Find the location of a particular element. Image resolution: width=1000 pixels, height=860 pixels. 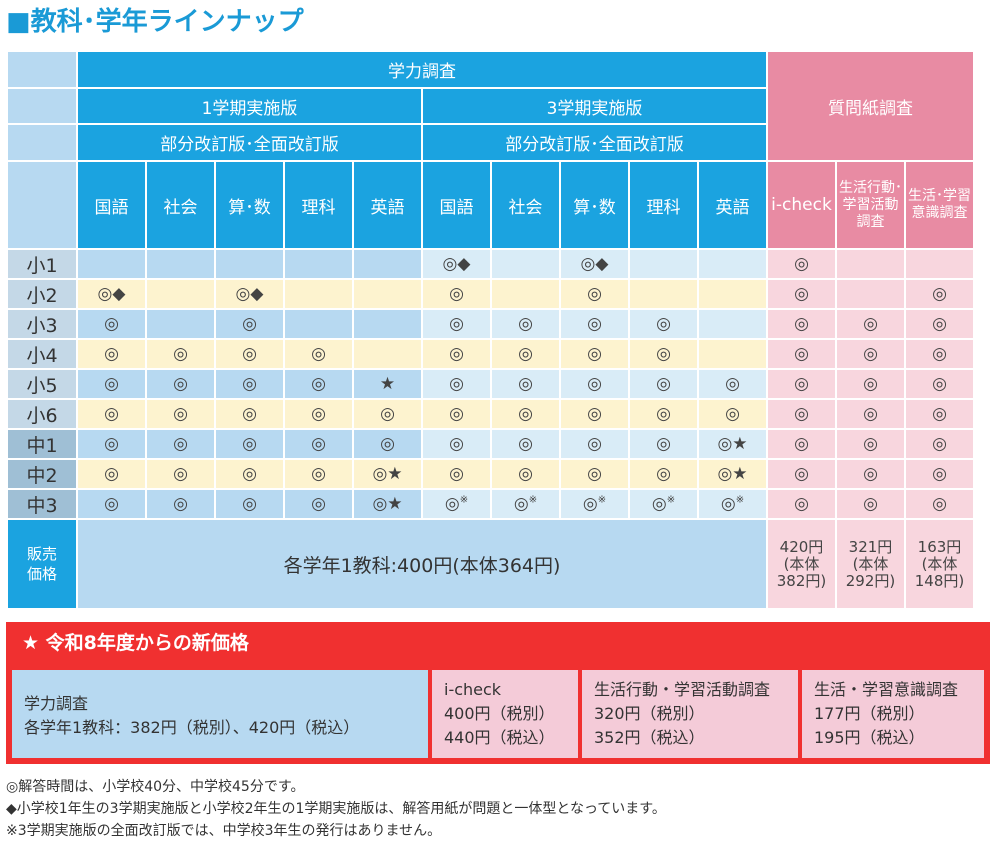

grade-label: 小4 is located at coordinates (42, 354).